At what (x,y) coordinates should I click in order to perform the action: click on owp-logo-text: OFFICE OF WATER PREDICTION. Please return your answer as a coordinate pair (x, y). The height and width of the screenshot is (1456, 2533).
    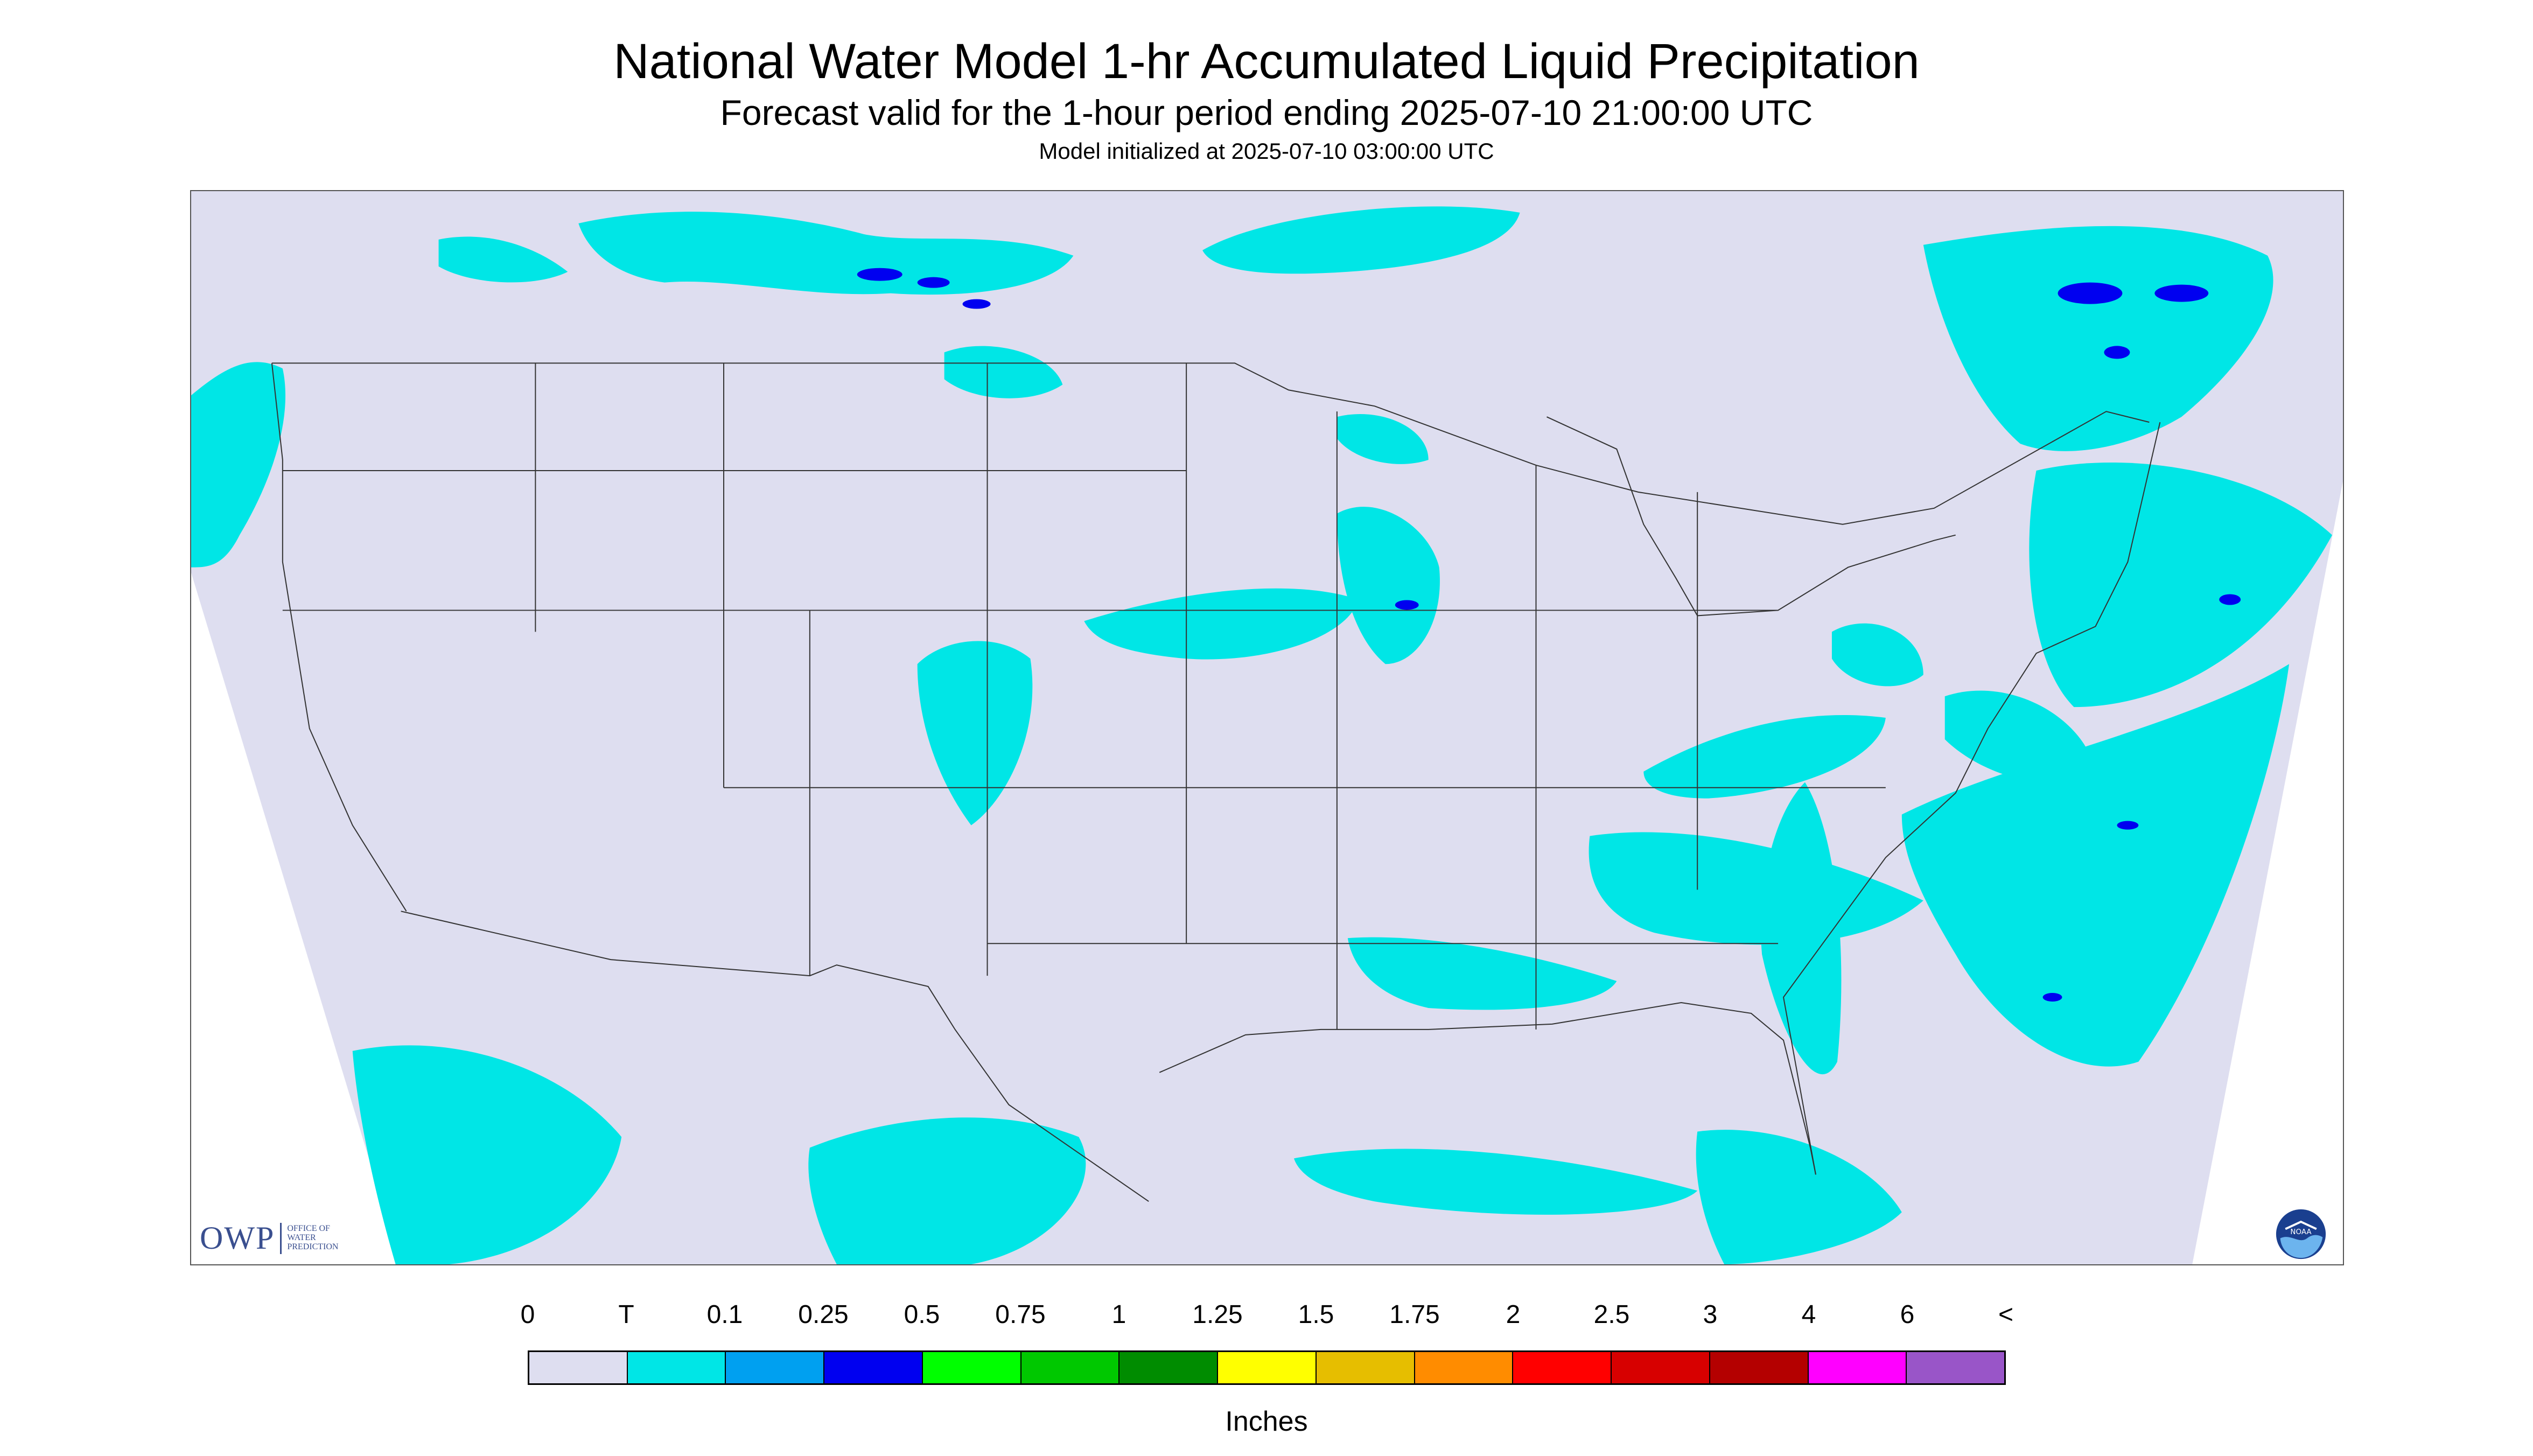
    Looking at the image, I should click on (313, 1237).